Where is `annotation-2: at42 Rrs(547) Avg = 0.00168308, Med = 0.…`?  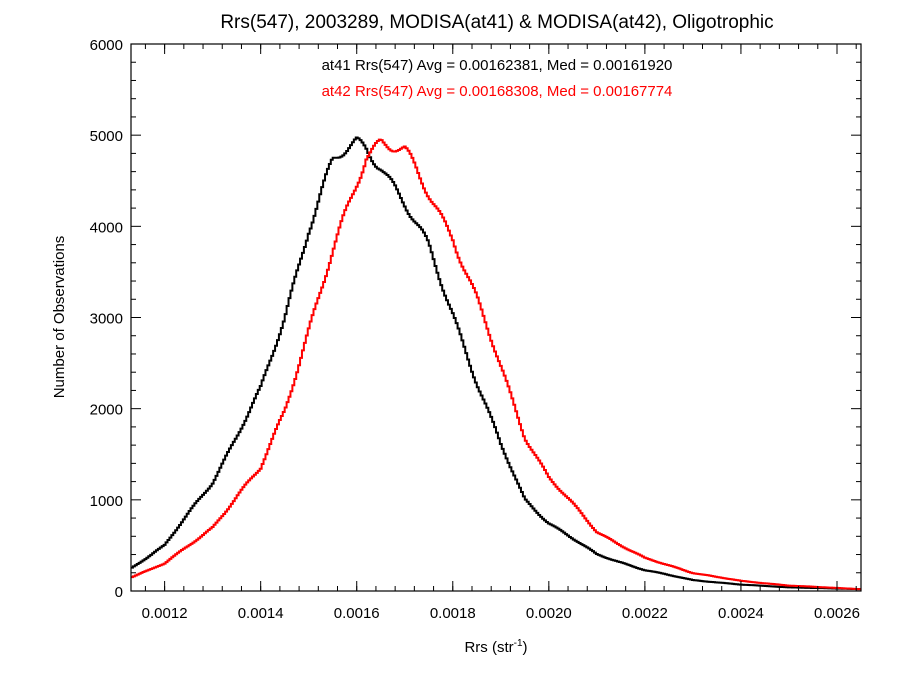 annotation-2: at42 Rrs(547) Avg = 0.00168308, Med = 0.… is located at coordinates (497, 91).